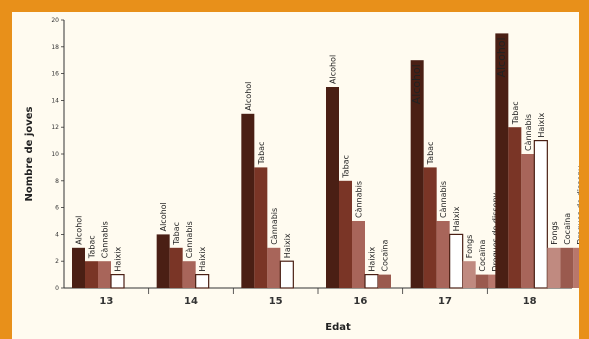 This screenshot has width=589, height=339. What do you see at coordinates (530, 301) in the screenshot?
I see `x-category-label: 18` at bounding box center [530, 301].